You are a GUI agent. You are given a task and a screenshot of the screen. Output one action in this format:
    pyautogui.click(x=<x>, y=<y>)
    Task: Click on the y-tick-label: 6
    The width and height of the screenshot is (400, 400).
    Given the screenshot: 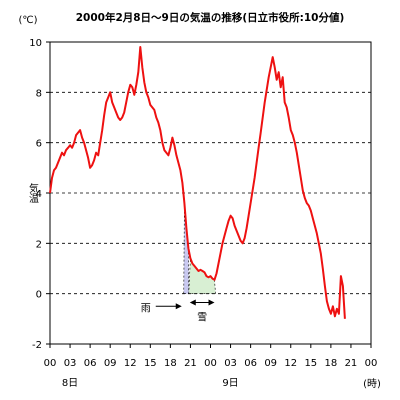 What is the action you would take?
    pyautogui.click(x=39, y=144)
    